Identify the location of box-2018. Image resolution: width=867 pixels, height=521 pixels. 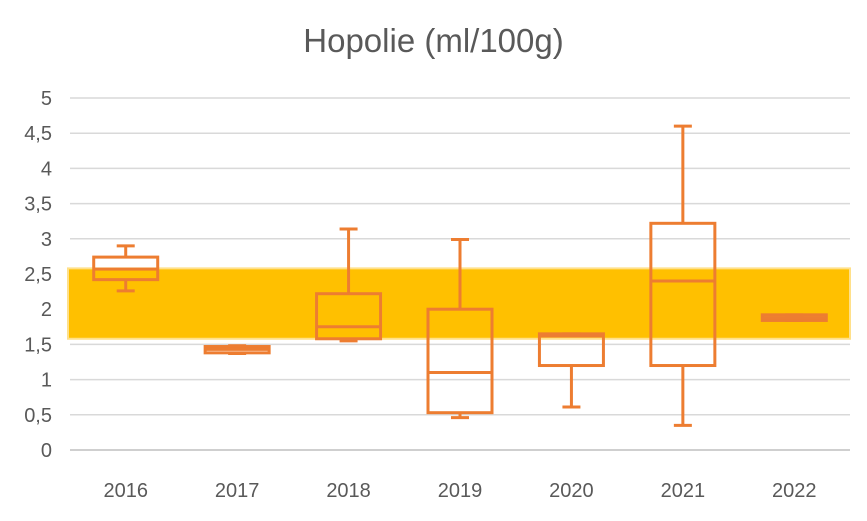
(349, 285).